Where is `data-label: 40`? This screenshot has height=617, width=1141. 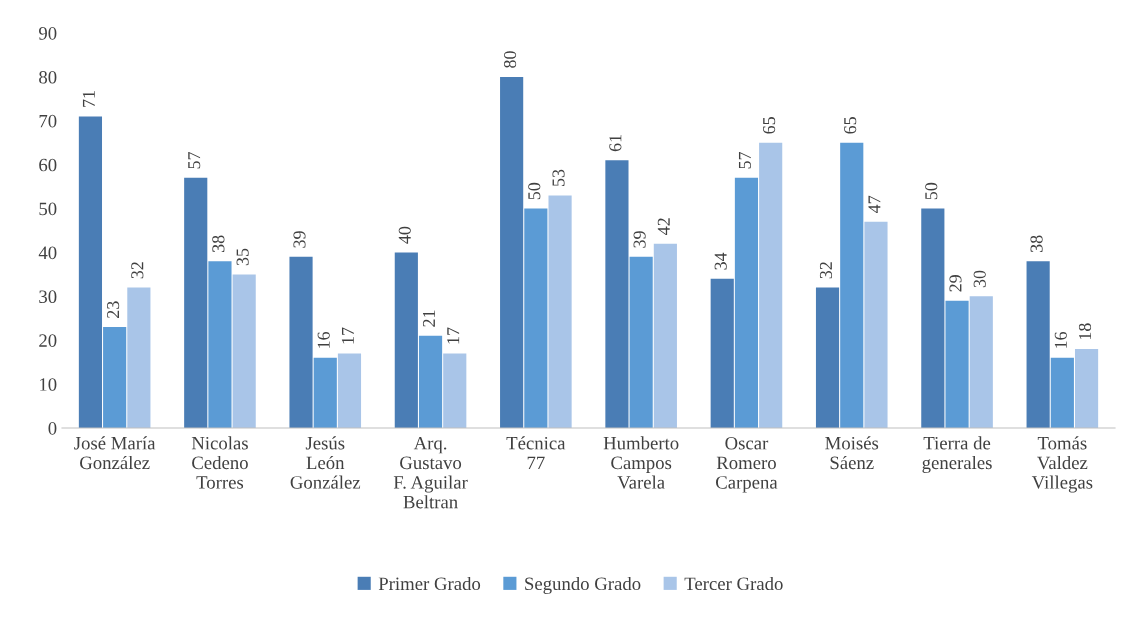
data-label: 40 is located at coordinates (404, 235).